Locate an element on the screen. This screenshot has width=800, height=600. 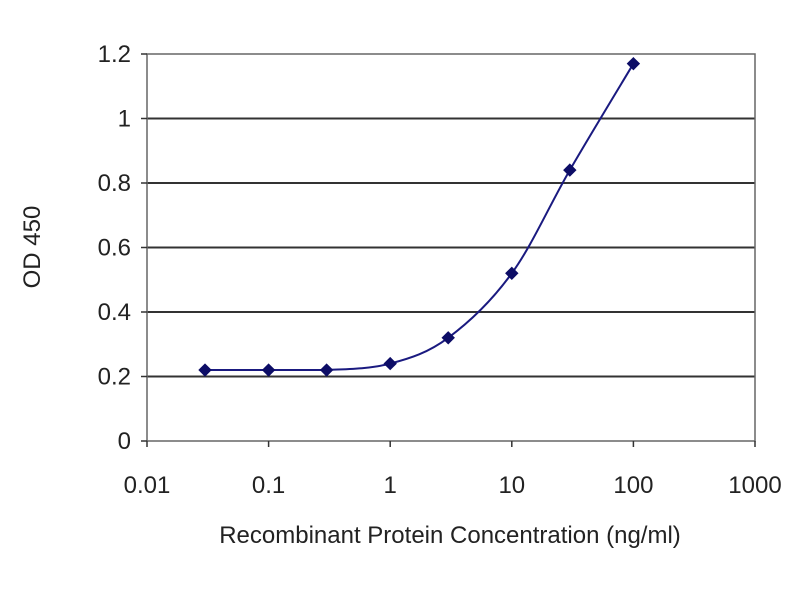
x-tick-labels: 0.01 0.1 1 10 100 1000 is located at coordinates (453, 470).